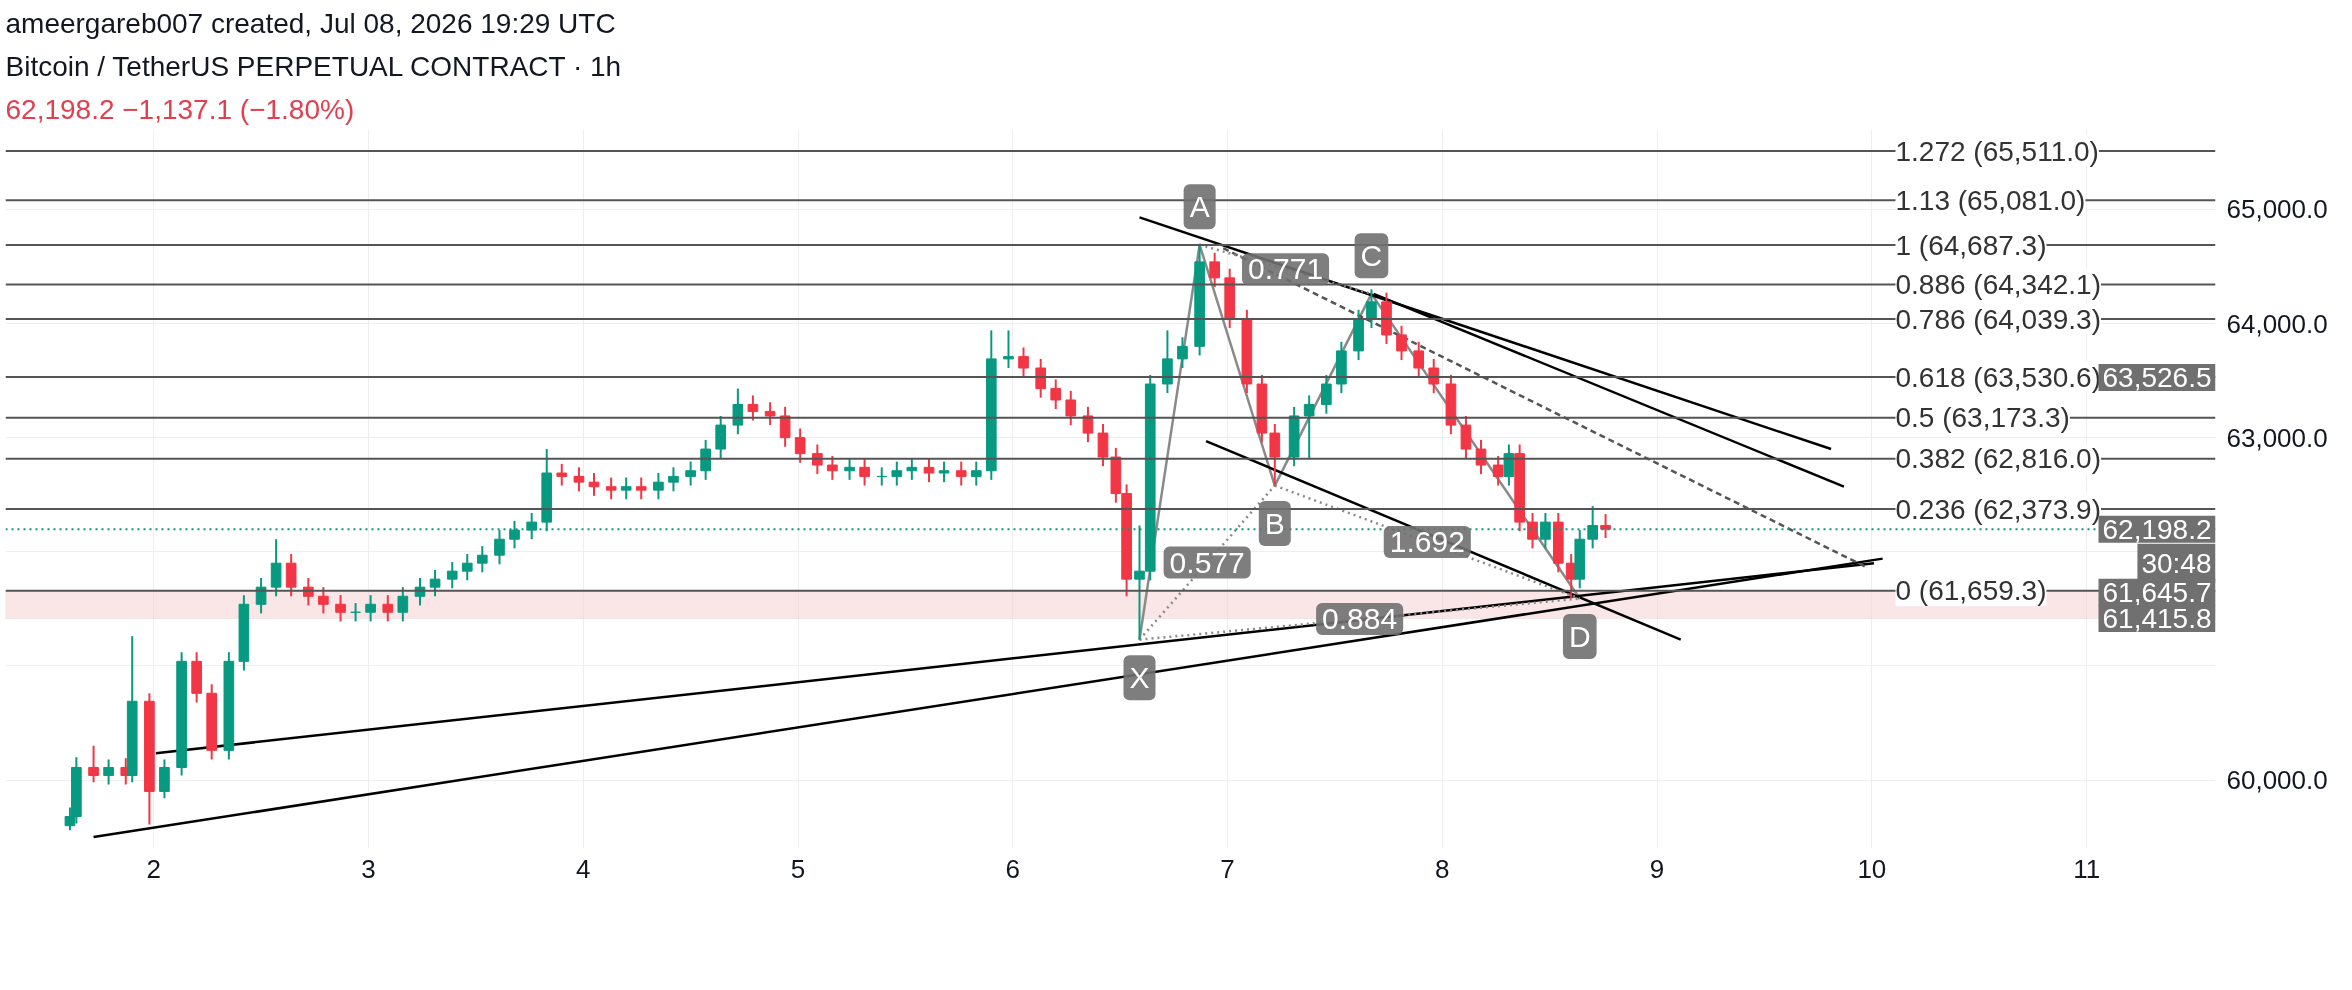 Image resolution: width=2352 pixels, height=990 pixels. What do you see at coordinates (1274, 524) in the screenshot?
I see `annotation: B` at bounding box center [1274, 524].